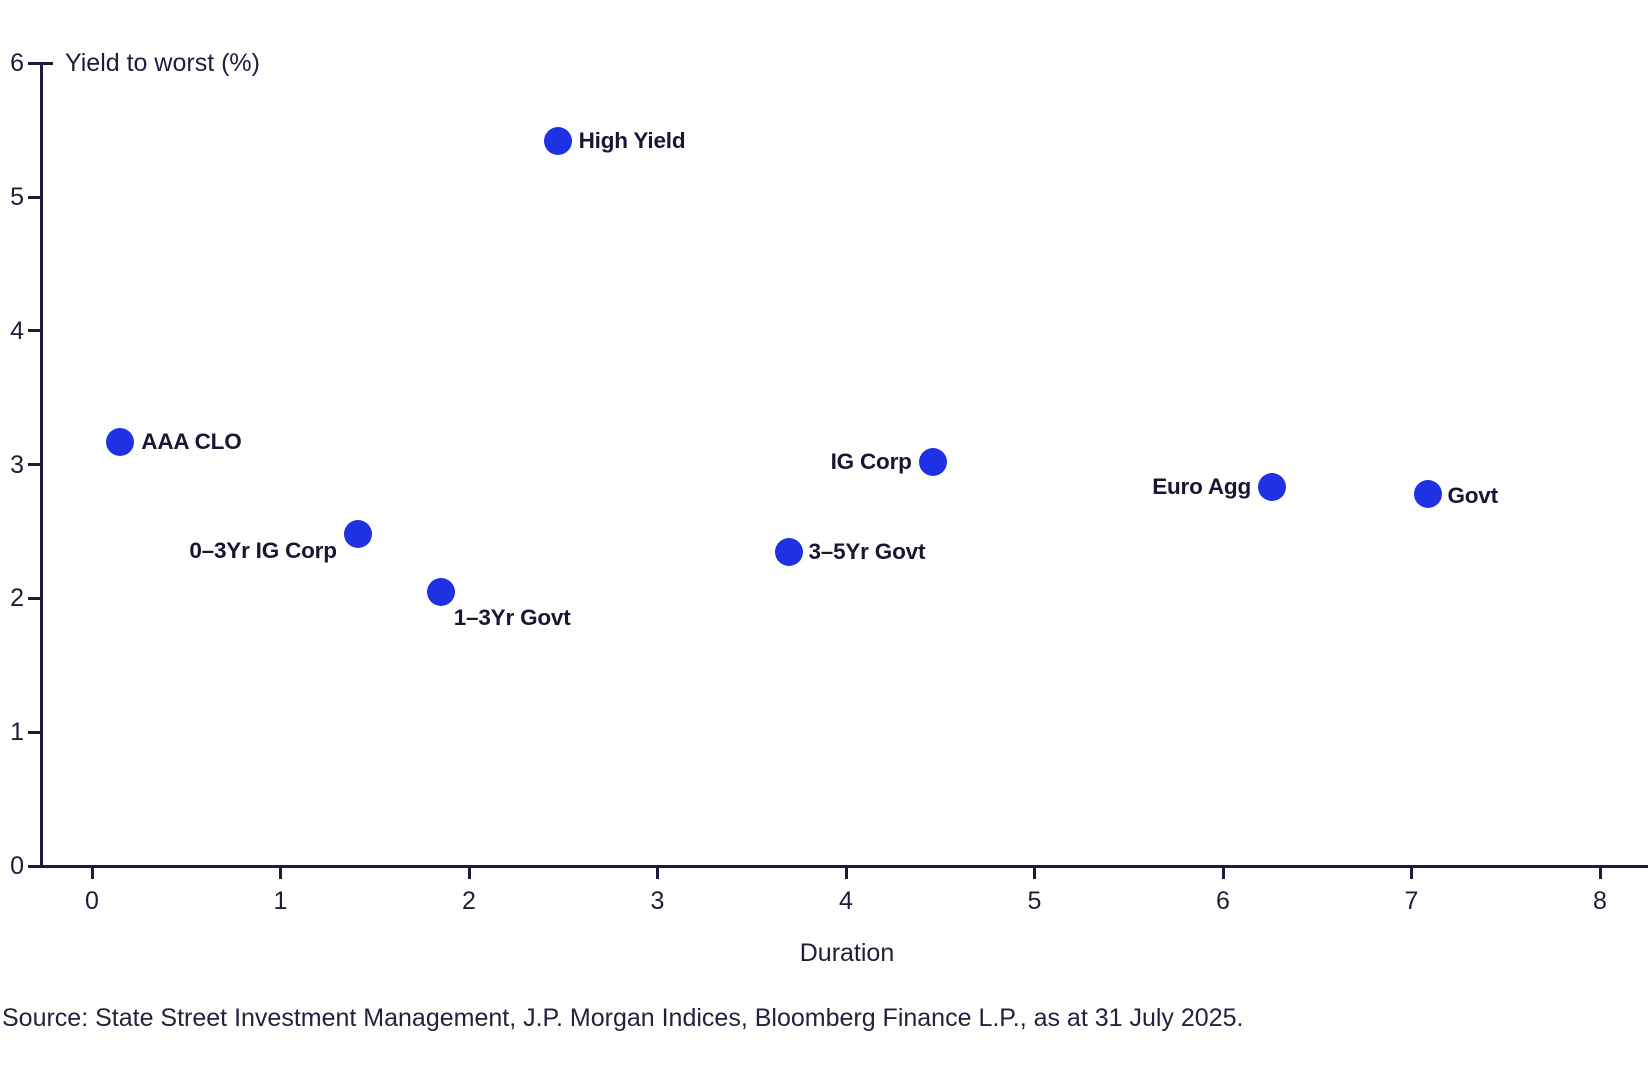 Image resolution: width=1648 pixels, height=1080 pixels. I want to click on x-tick-label: 4, so click(846, 901).